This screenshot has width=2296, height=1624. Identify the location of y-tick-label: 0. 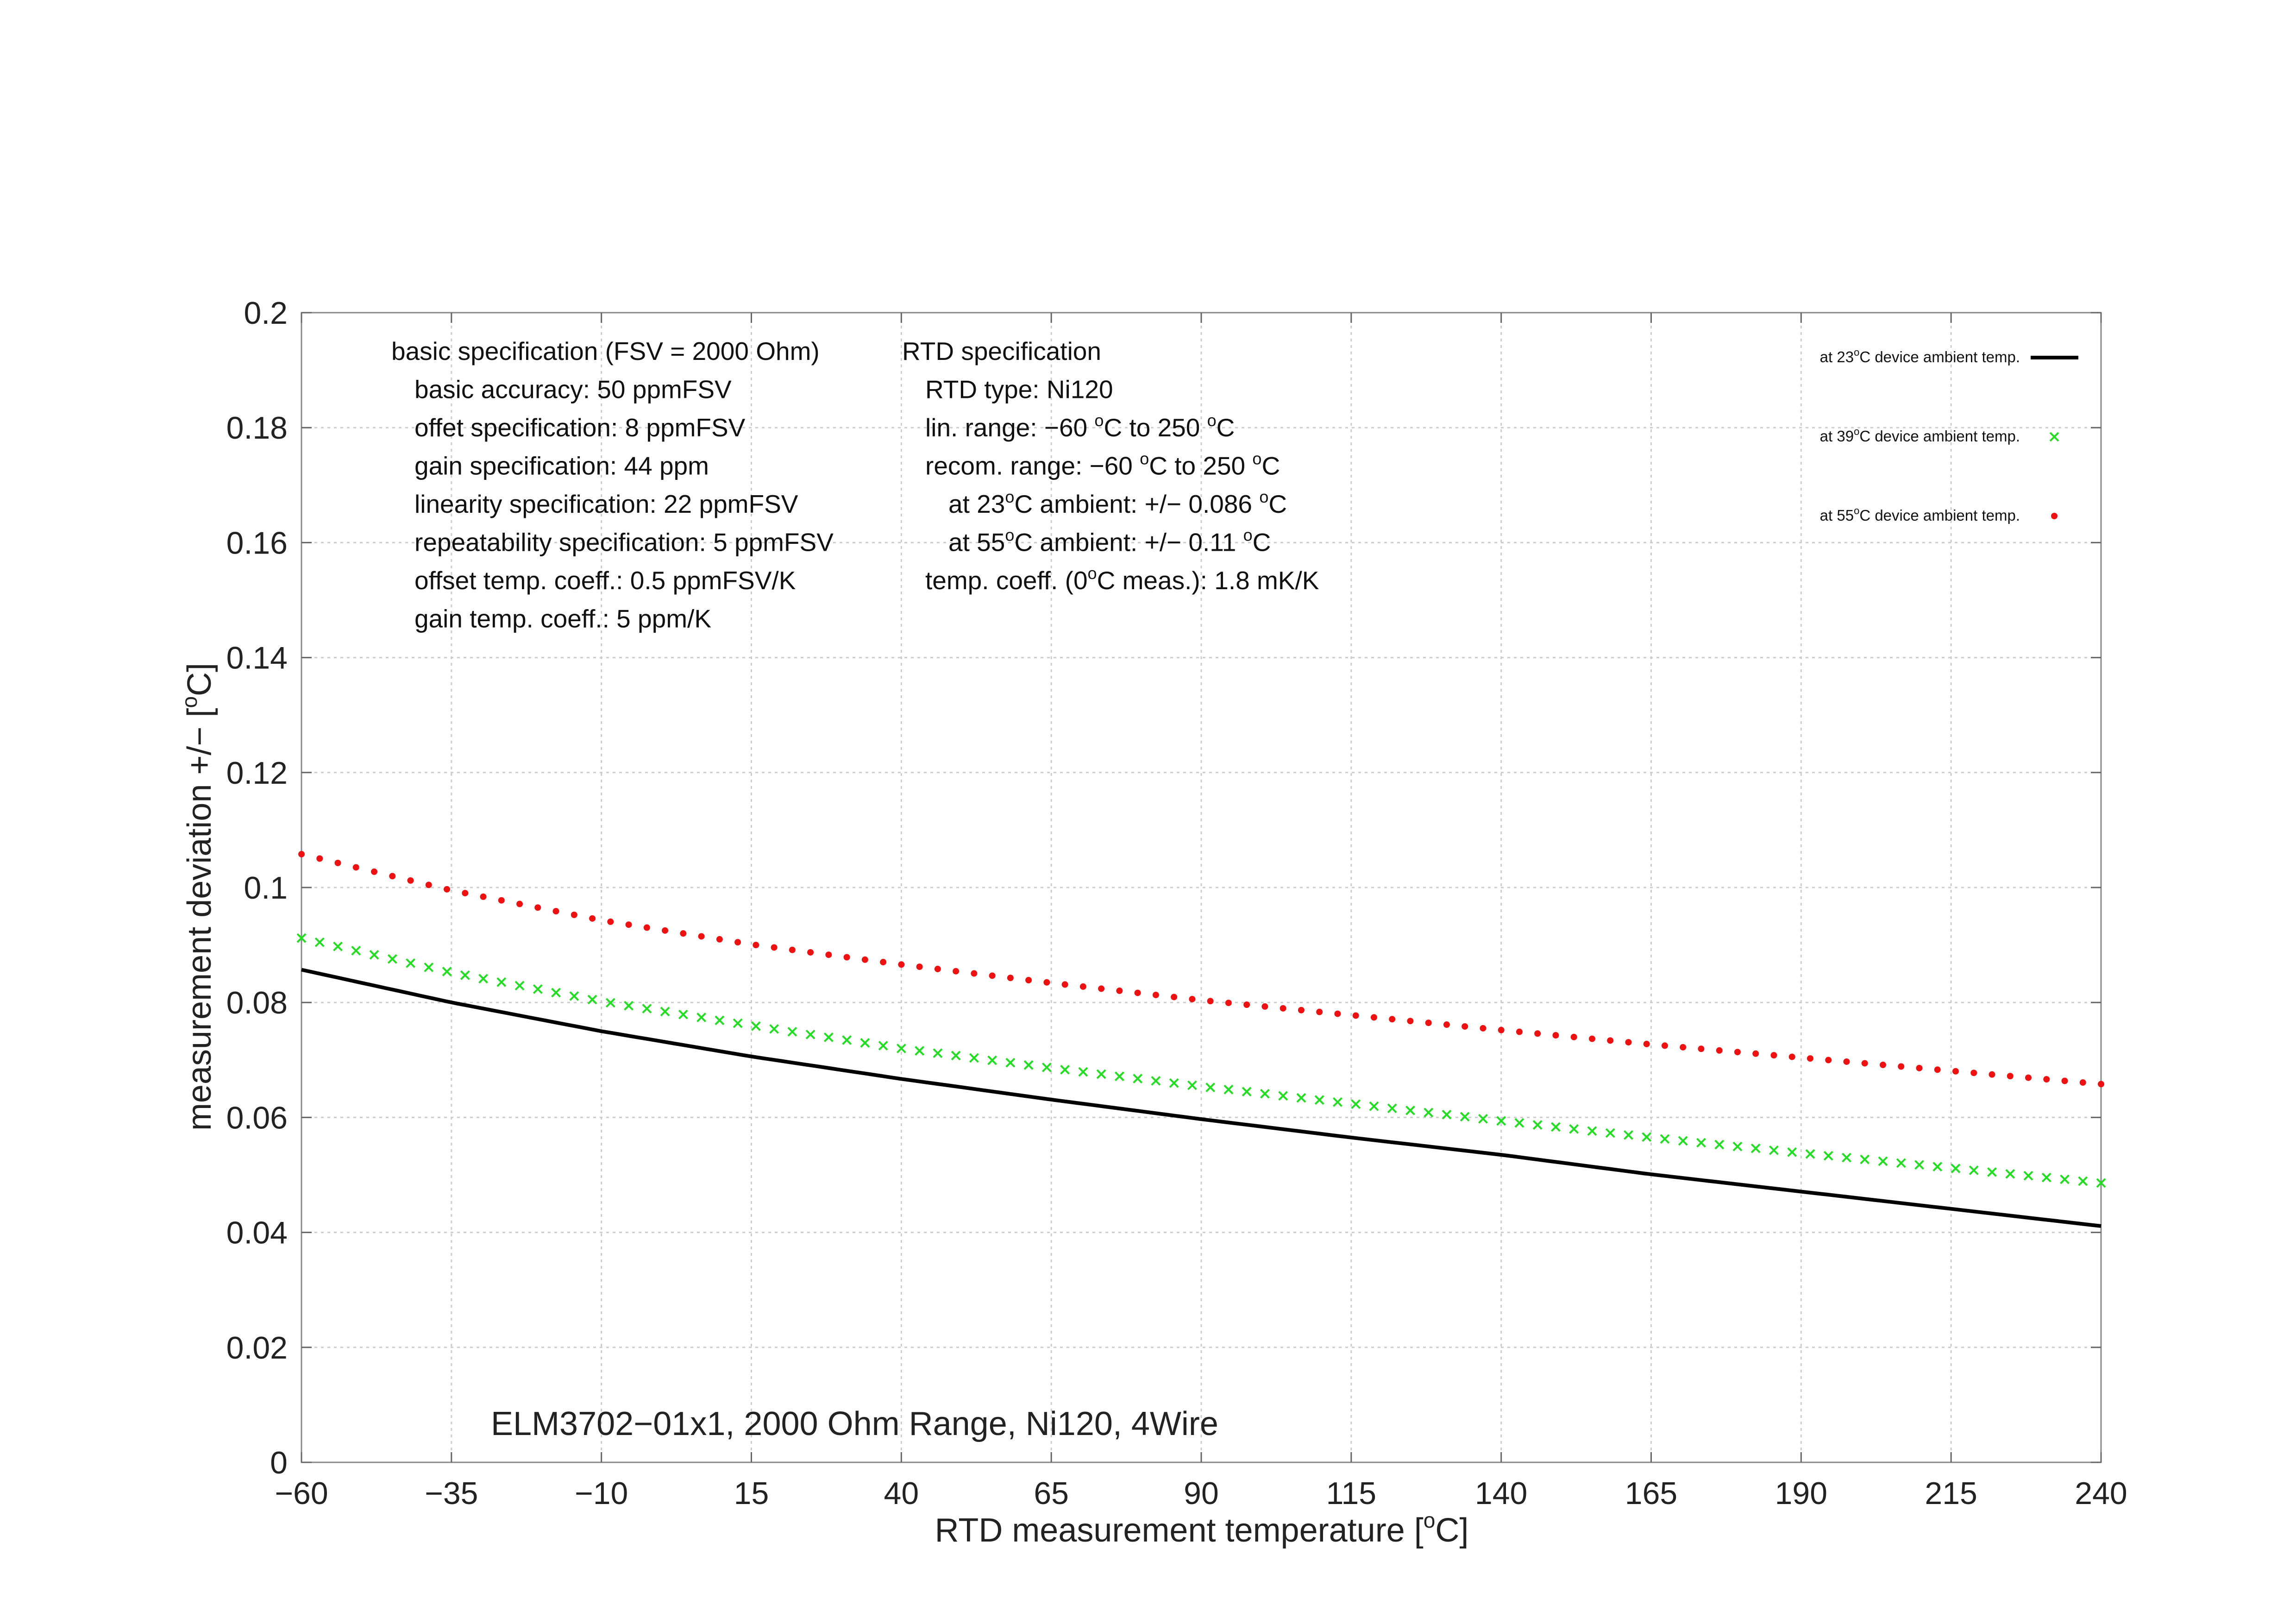
(279, 1462).